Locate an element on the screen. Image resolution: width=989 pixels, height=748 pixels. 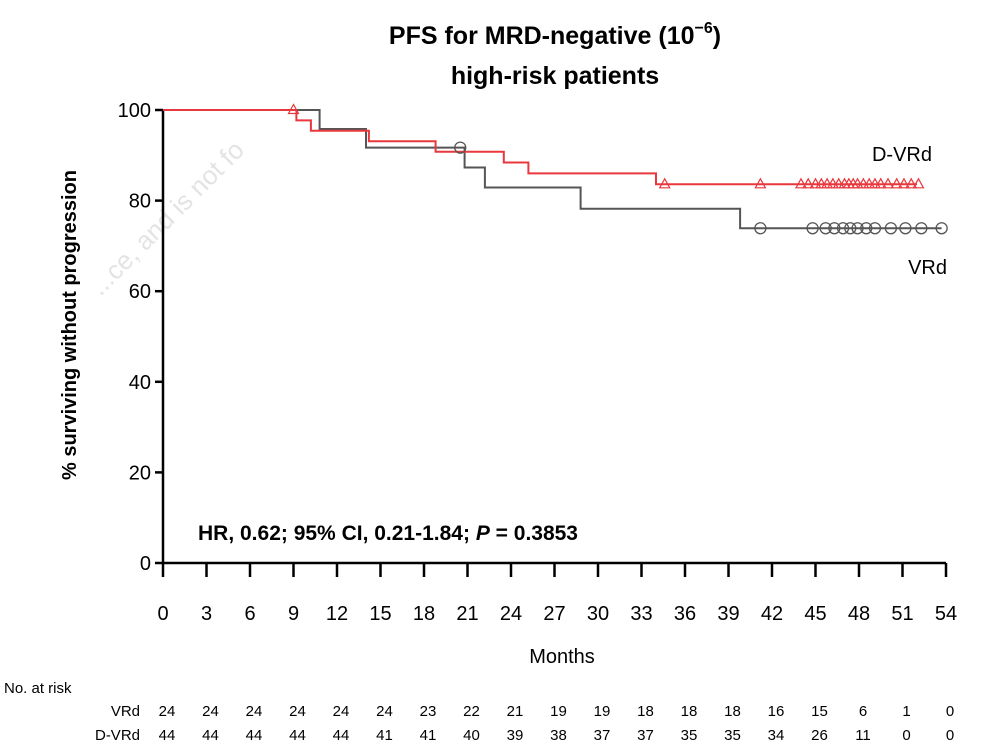
risk-cell: 26 is located at coordinates (819, 735).